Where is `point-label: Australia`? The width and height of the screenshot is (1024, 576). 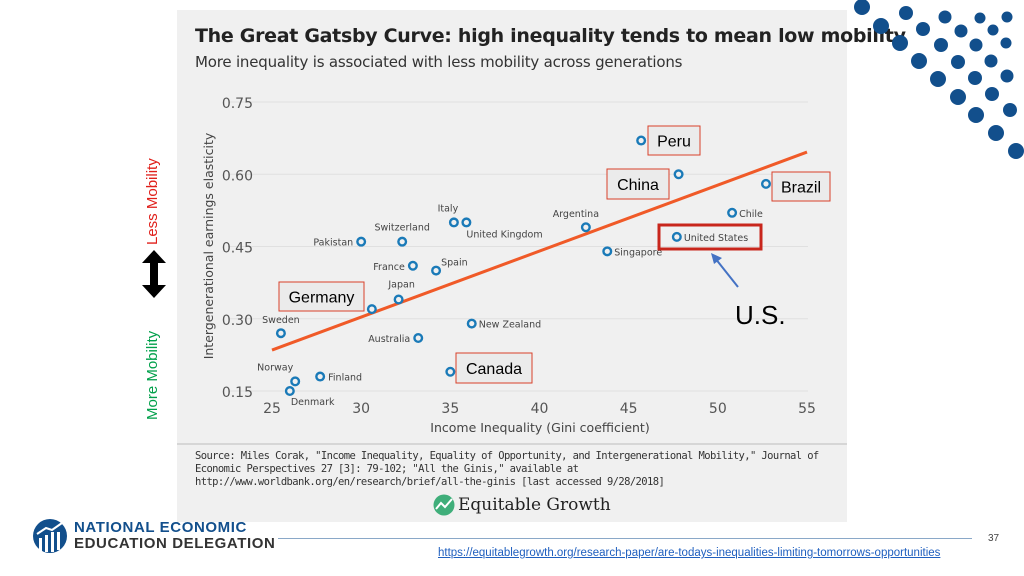 point-label: Australia is located at coordinates (389, 339).